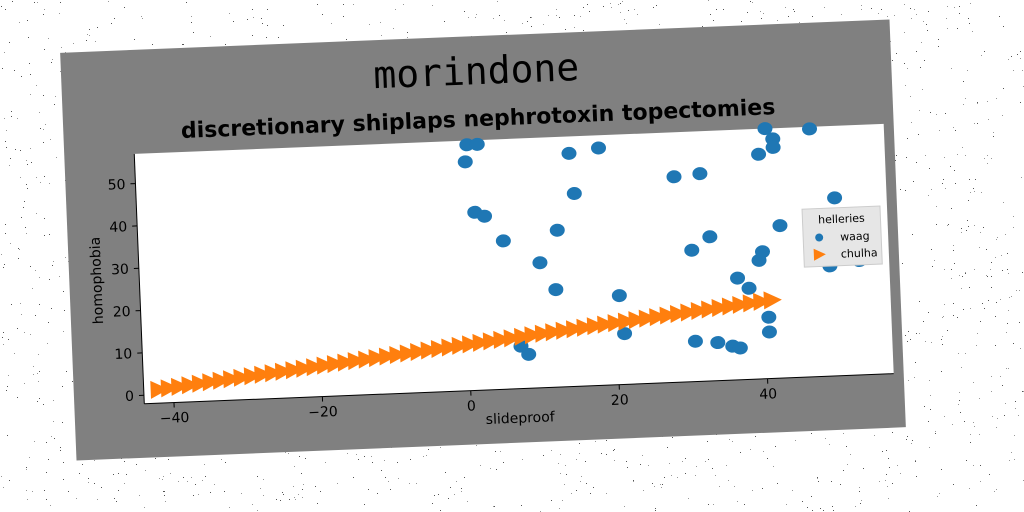  I want to click on x-axis-line, so click(519, 389).